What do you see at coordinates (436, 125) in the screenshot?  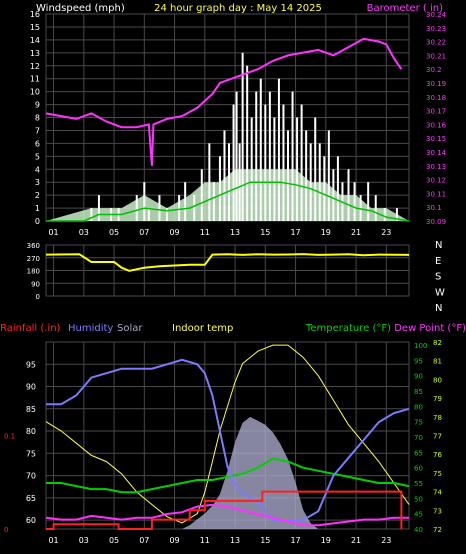 I see `y2-tick-label: 30.16` at bounding box center [436, 125].